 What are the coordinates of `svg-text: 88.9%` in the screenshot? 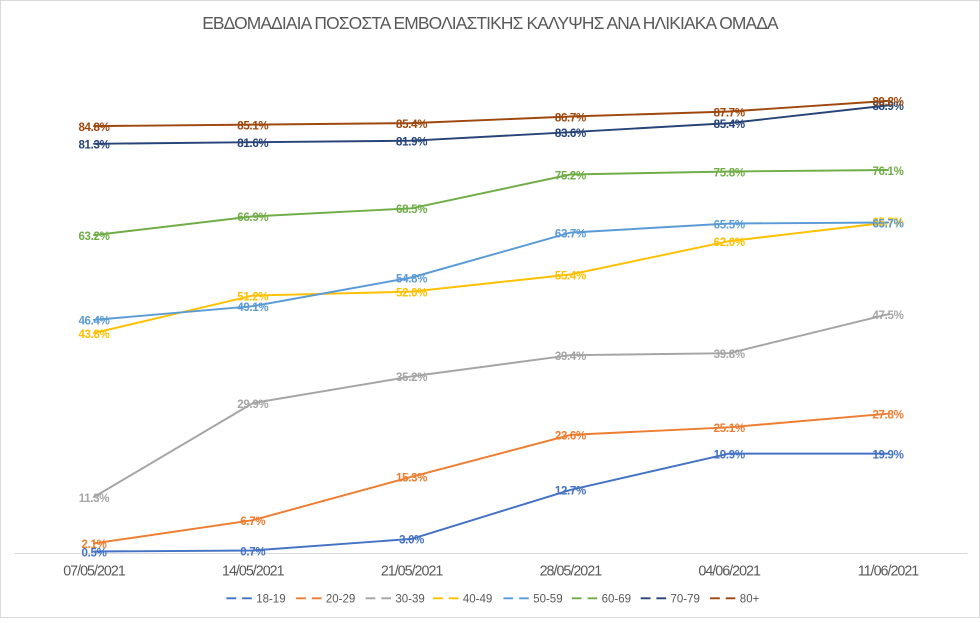 It's located at (887, 107).